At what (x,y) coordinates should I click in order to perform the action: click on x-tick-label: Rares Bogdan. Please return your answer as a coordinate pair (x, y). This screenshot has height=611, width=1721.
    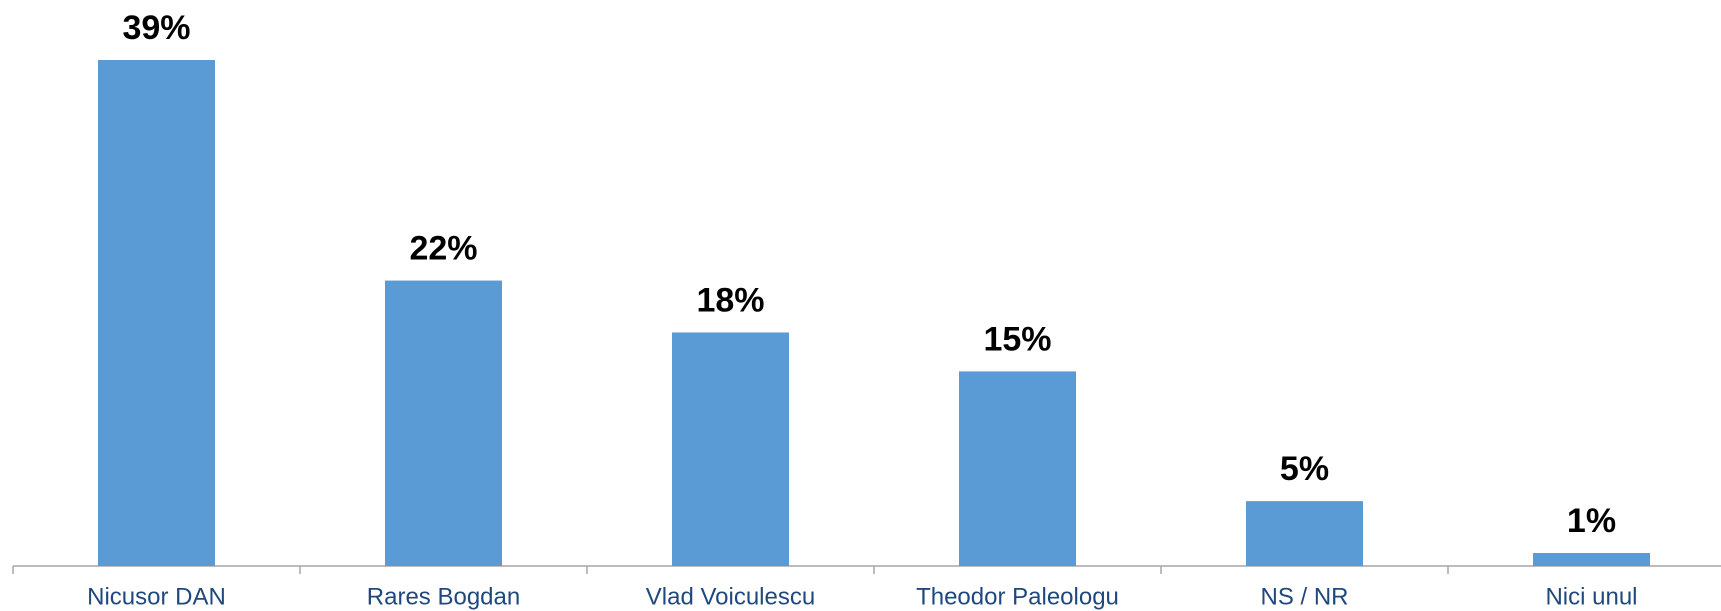
    Looking at the image, I should click on (443, 596).